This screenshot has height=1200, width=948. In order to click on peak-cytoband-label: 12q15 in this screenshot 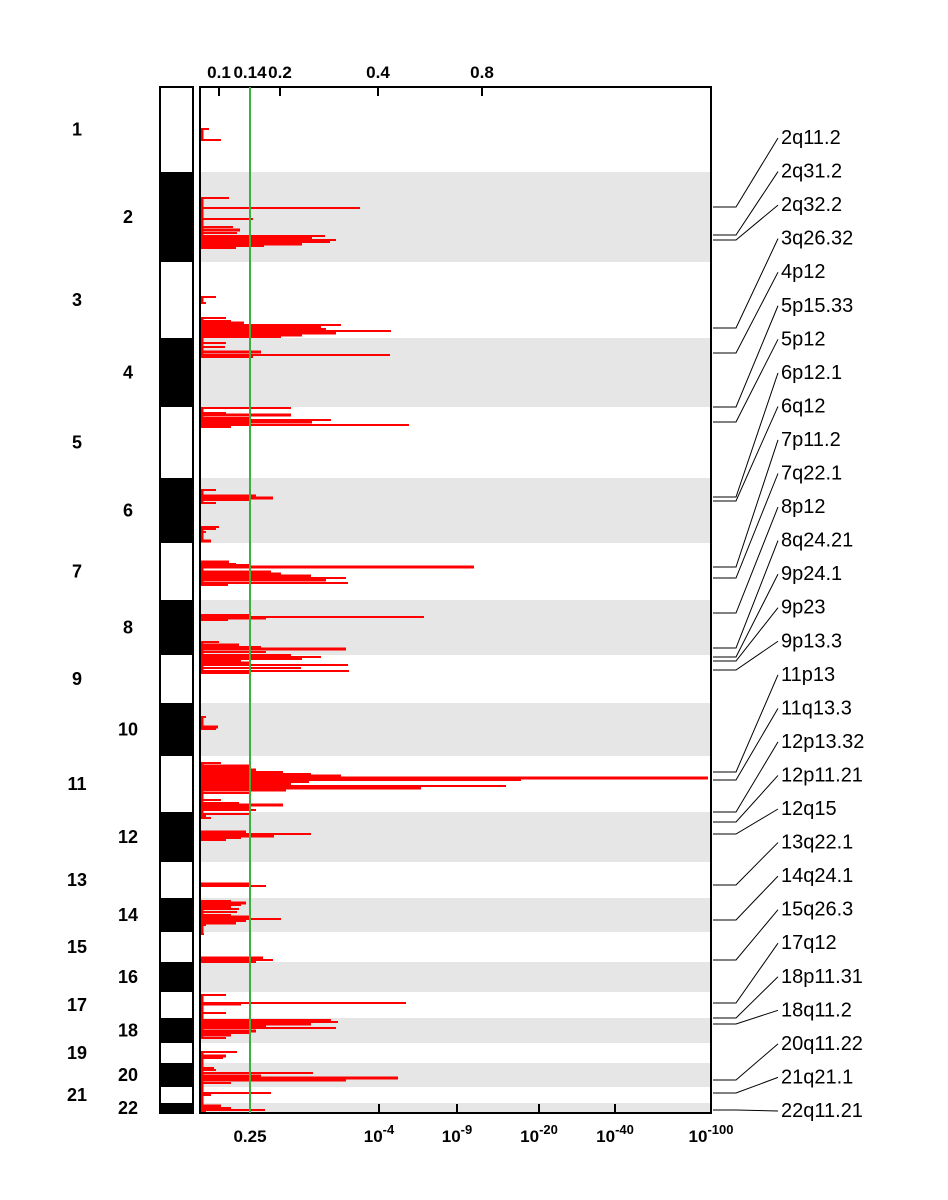, I will do `click(809, 809)`.